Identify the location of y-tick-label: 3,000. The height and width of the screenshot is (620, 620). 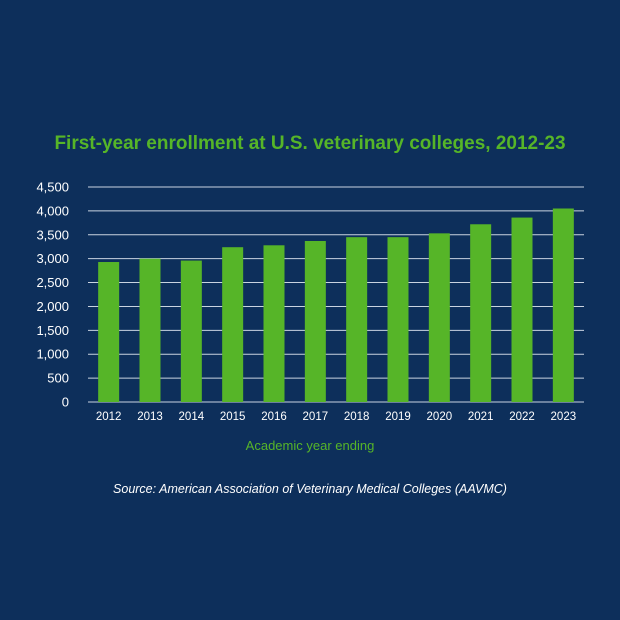
(52, 258).